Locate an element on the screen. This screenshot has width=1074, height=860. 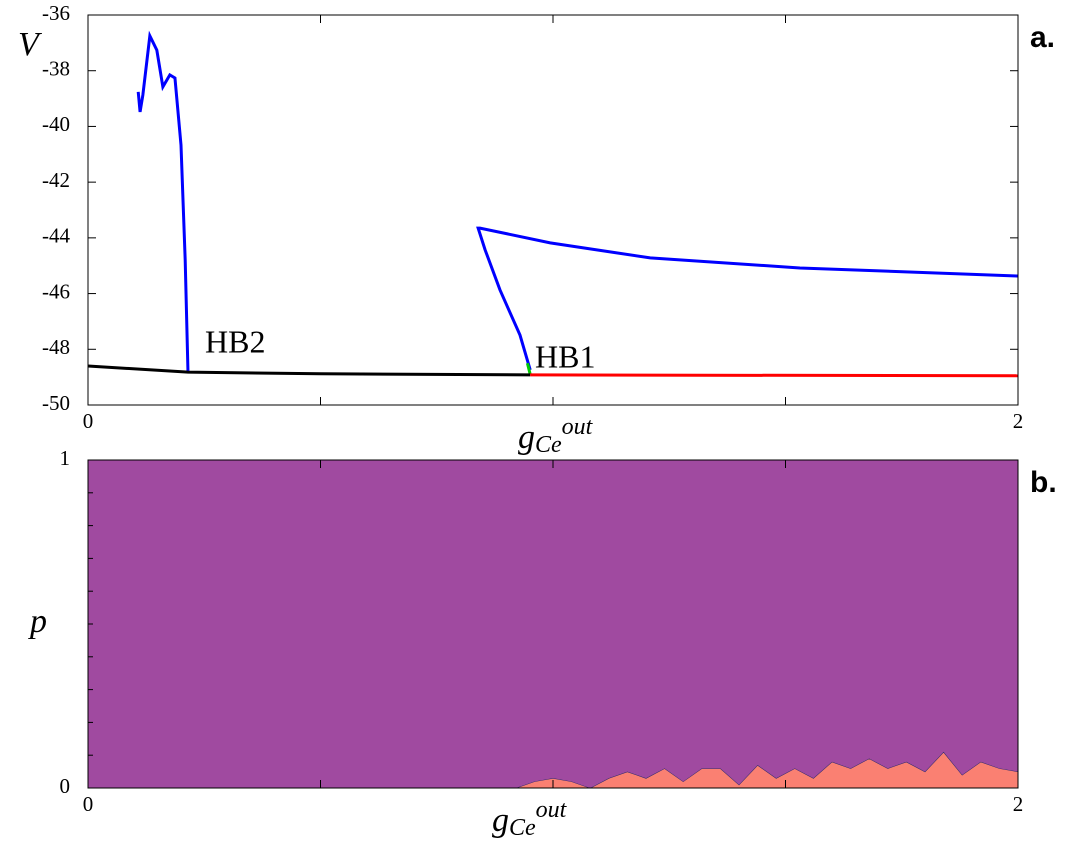
y-tick-label: -48 is located at coordinates (56, 347).